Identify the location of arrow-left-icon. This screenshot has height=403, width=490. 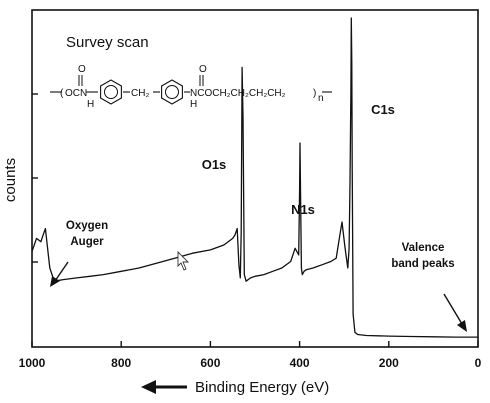
(148, 387).